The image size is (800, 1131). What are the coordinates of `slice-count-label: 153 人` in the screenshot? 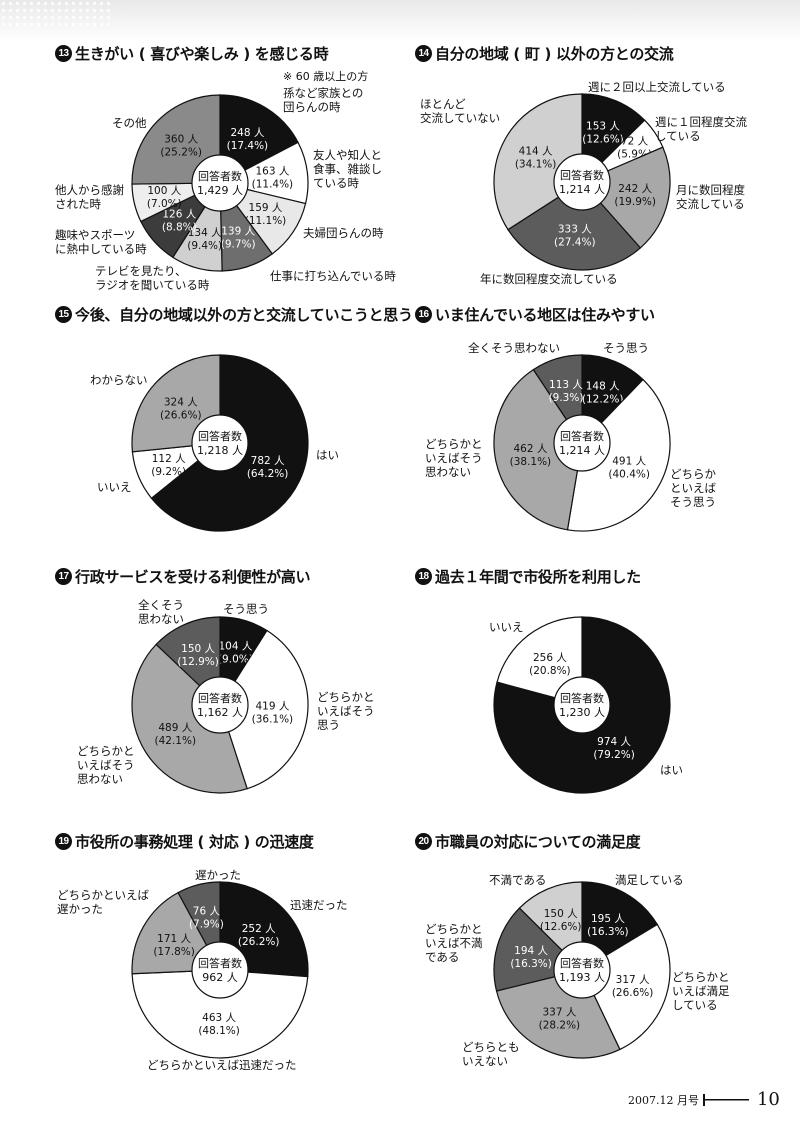 It's located at (603, 127).